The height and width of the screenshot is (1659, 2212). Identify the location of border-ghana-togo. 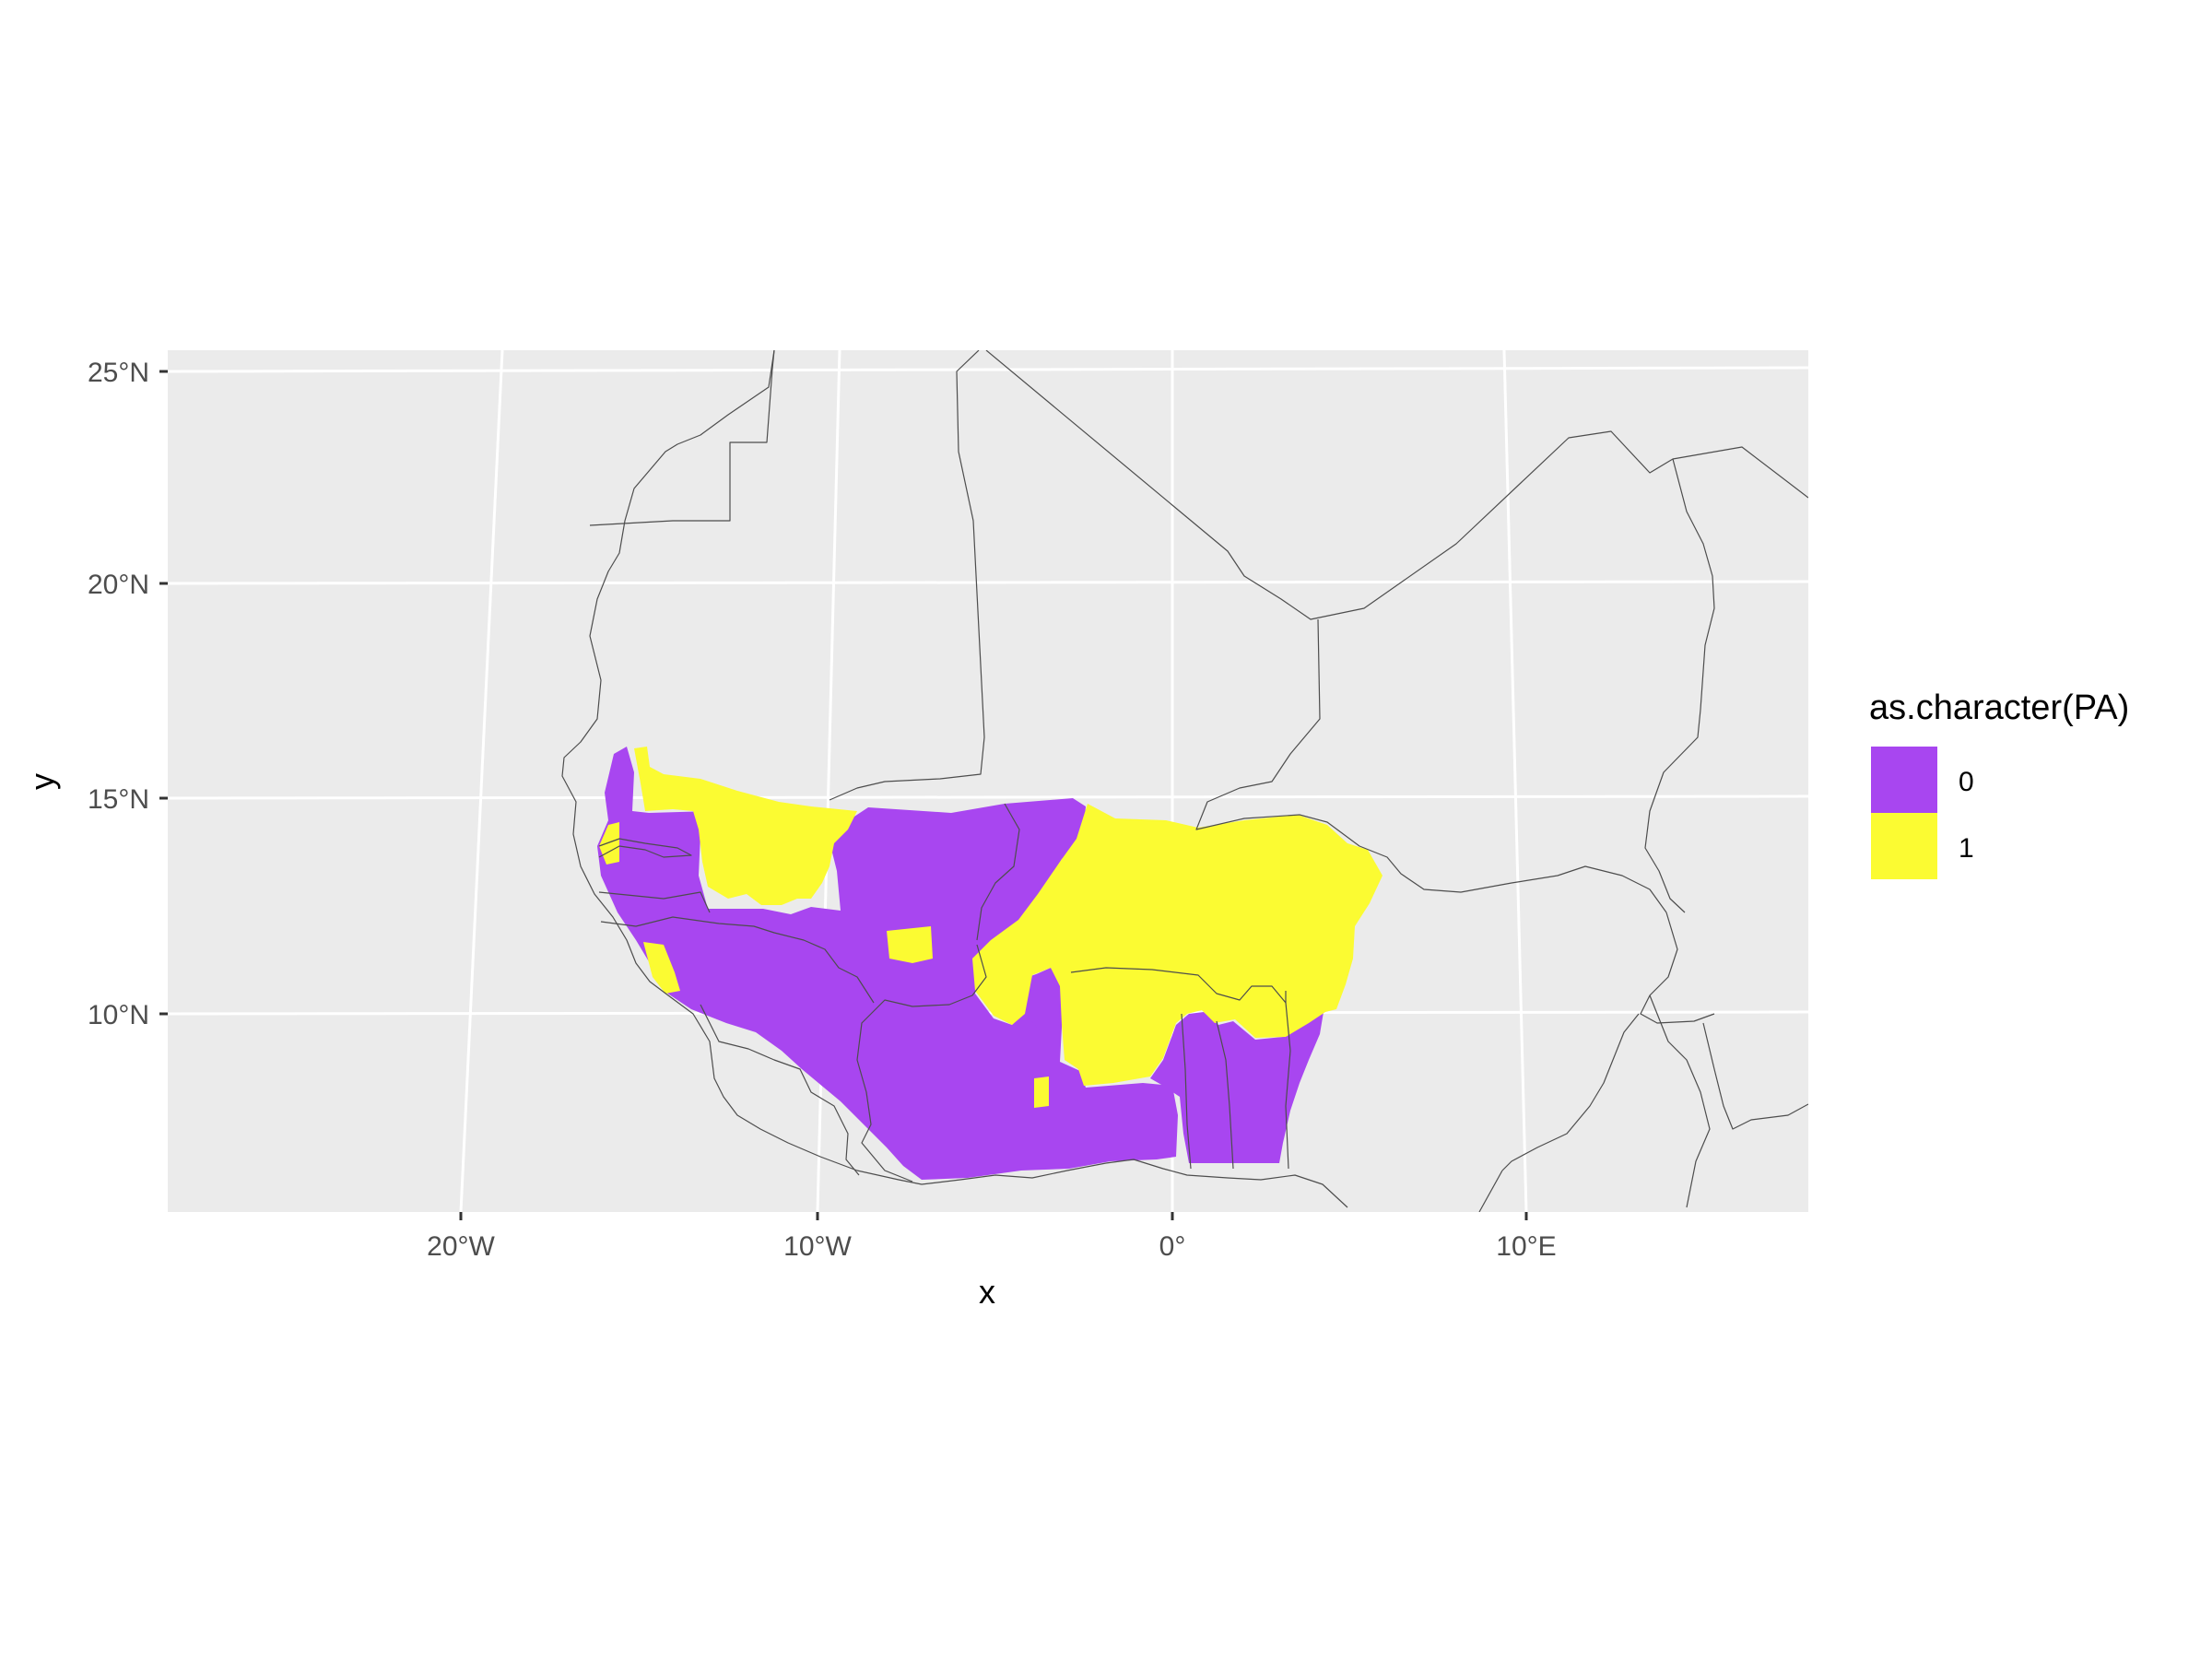
(1186, 1091).